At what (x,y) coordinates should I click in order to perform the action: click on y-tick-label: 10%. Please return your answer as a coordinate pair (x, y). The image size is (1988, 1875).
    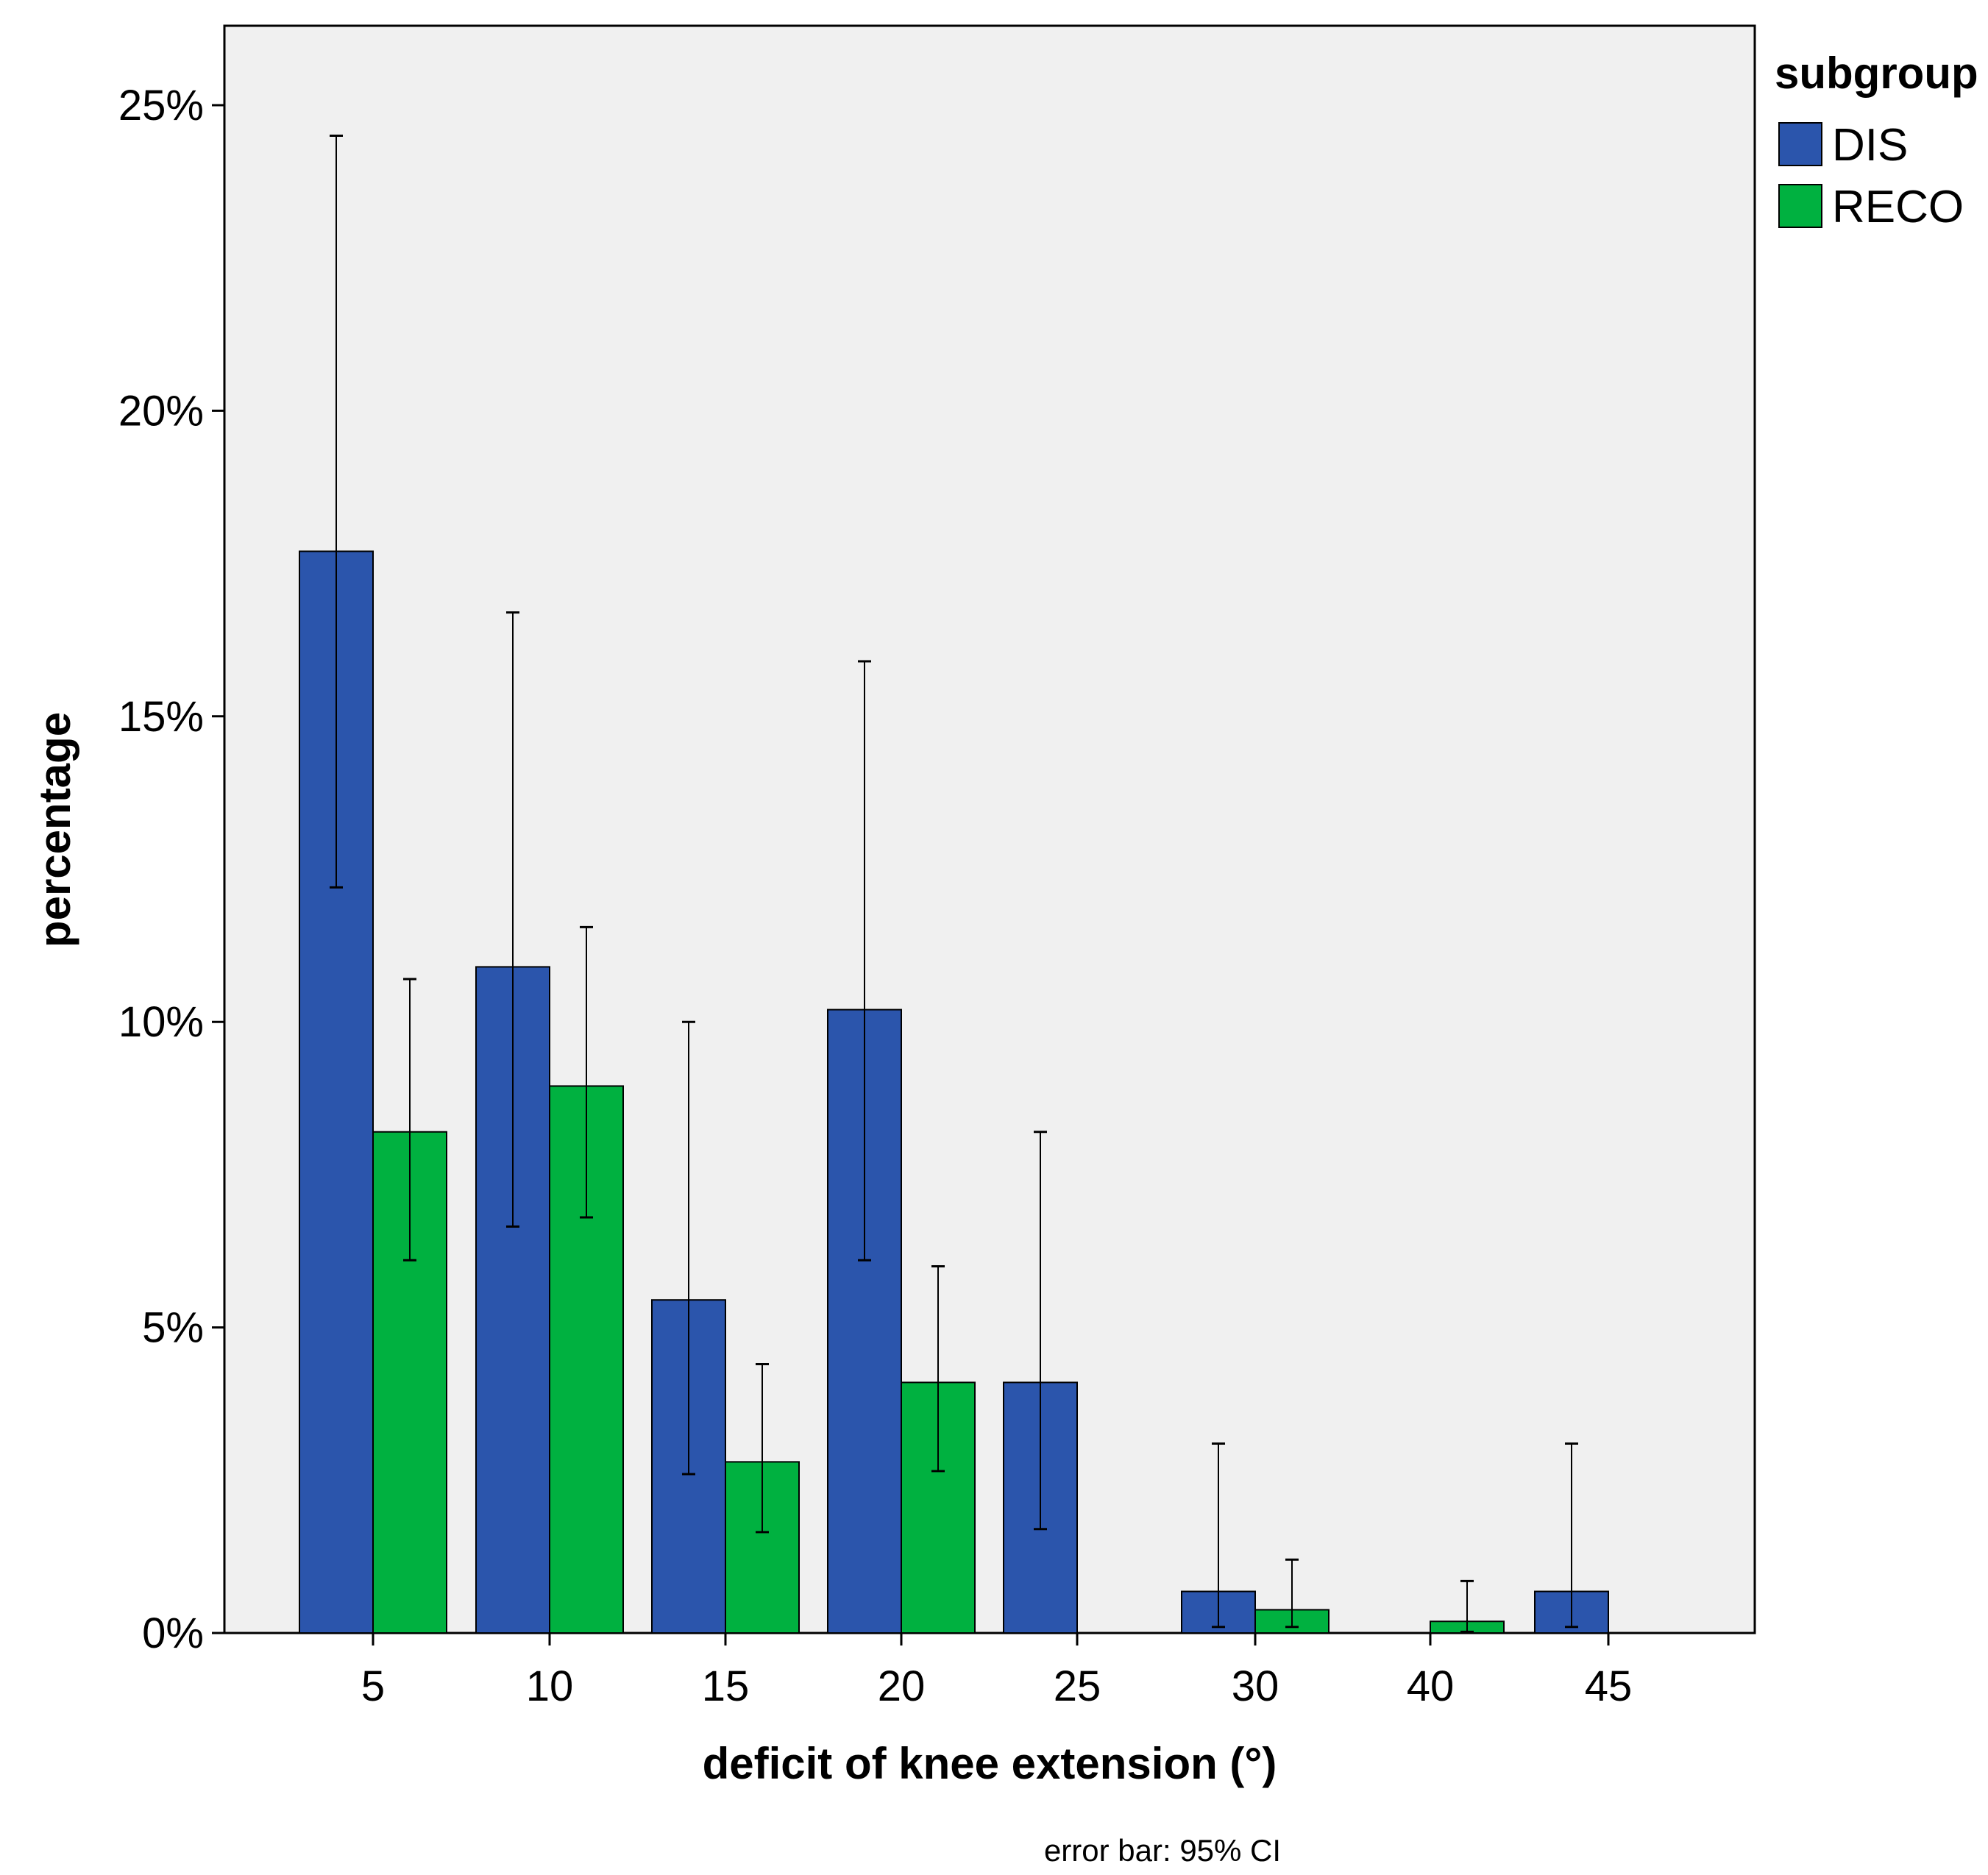
    Looking at the image, I should click on (161, 1022).